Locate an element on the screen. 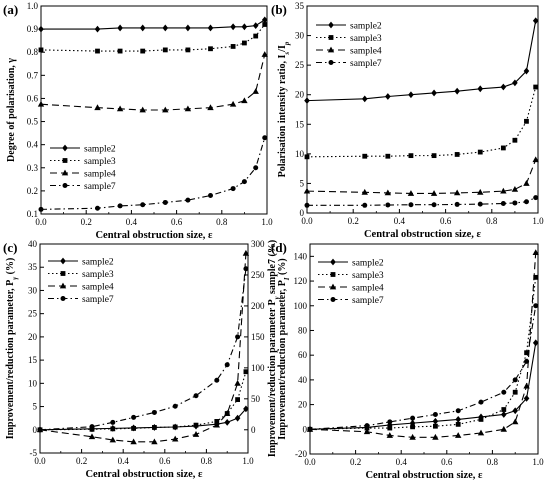  y-tick-label: 35 is located at coordinates (300, 6).